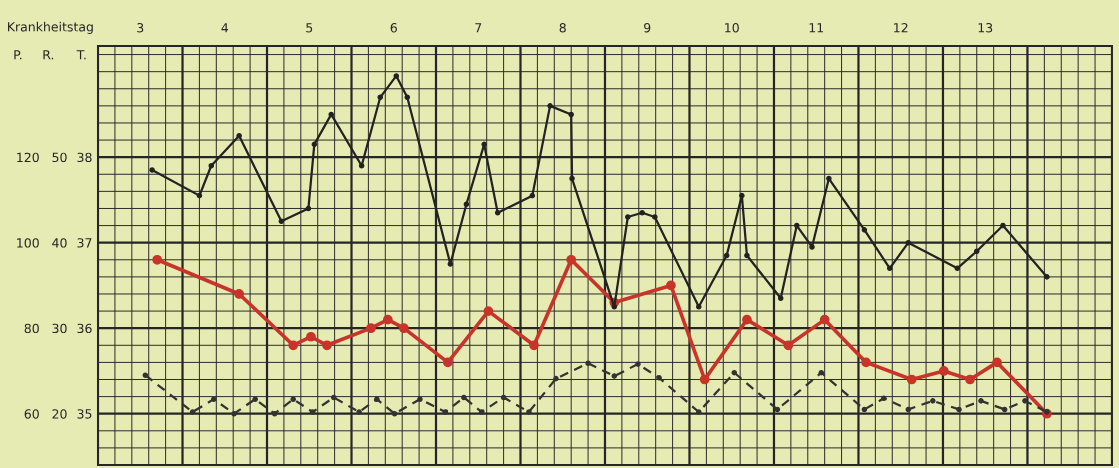  I want to click on x-tick-label: 7, so click(478, 28).